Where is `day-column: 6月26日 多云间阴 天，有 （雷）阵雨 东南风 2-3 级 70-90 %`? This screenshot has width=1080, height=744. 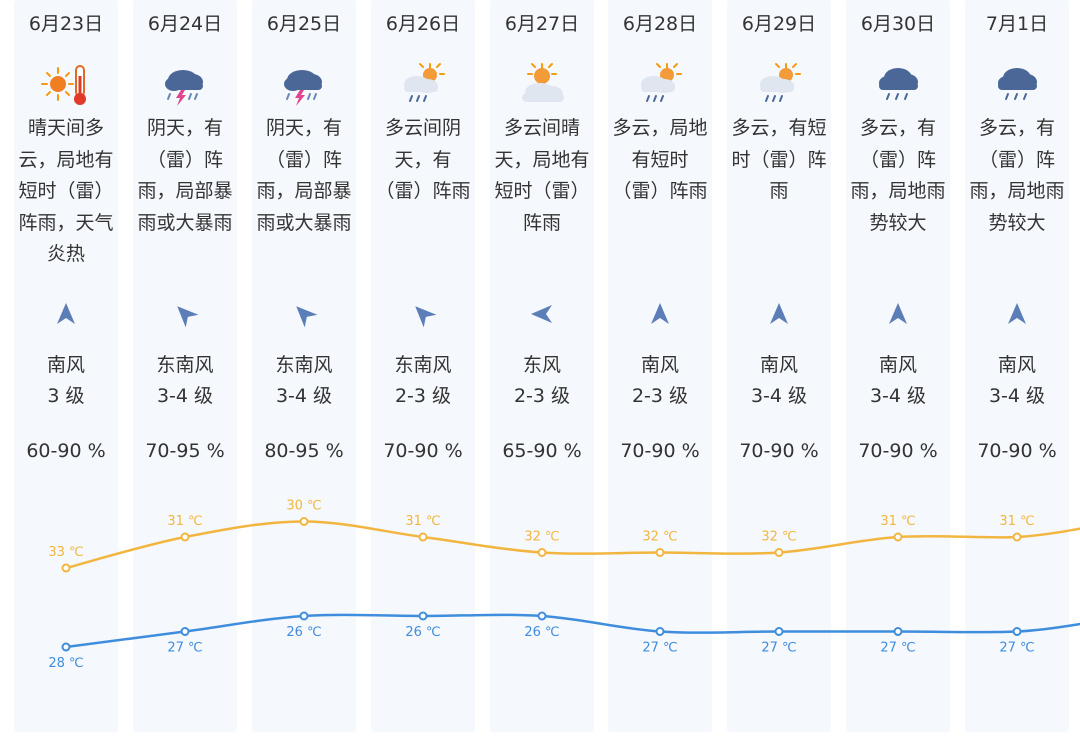
day-column: 6月26日 多云间阴 天，有 （雷）阵雨 东南风 2-3 级 70-90 % is located at coordinates (423, 366).